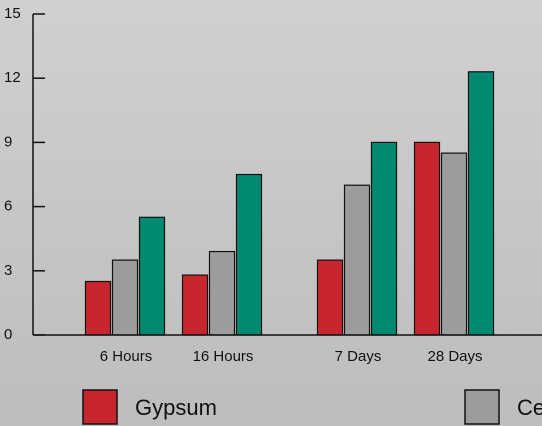 This screenshot has height=426, width=542. What do you see at coordinates (8, 206) in the screenshot?
I see `y-tick-label: 6` at bounding box center [8, 206].